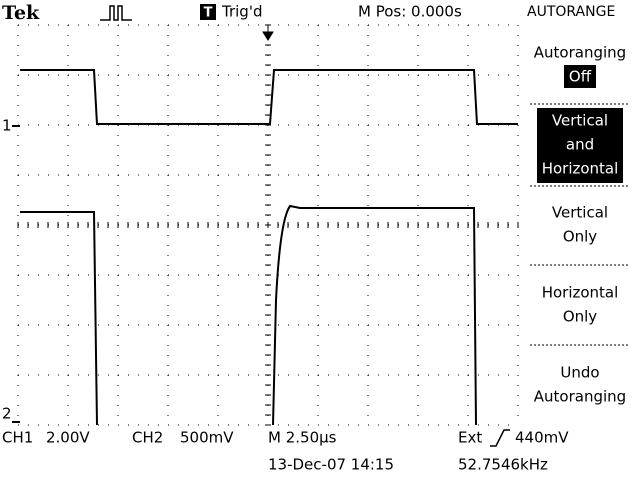  What do you see at coordinates (241, 12) in the screenshot?
I see `trigger-status: Trig'd` at bounding box center [241, 12].